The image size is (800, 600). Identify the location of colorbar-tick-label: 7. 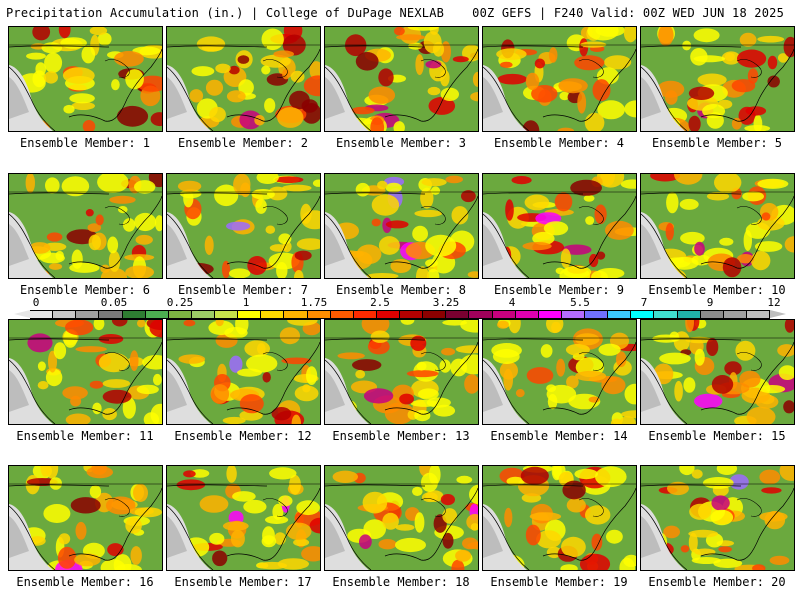
(644, 302).